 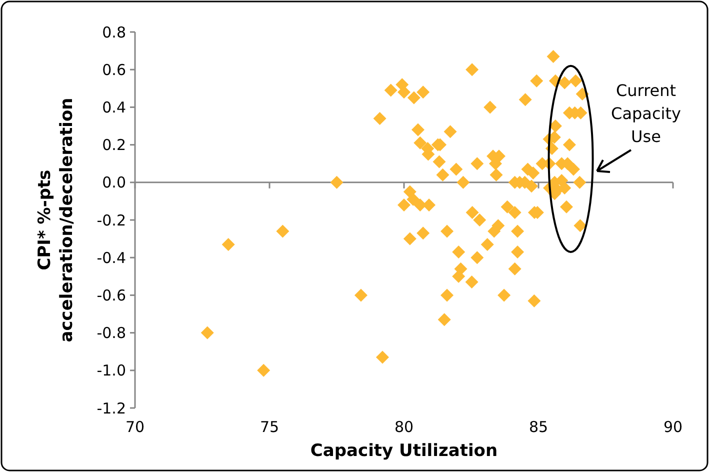 I want to click on y-tick-label: 0.8, so click(x=114, y=32).